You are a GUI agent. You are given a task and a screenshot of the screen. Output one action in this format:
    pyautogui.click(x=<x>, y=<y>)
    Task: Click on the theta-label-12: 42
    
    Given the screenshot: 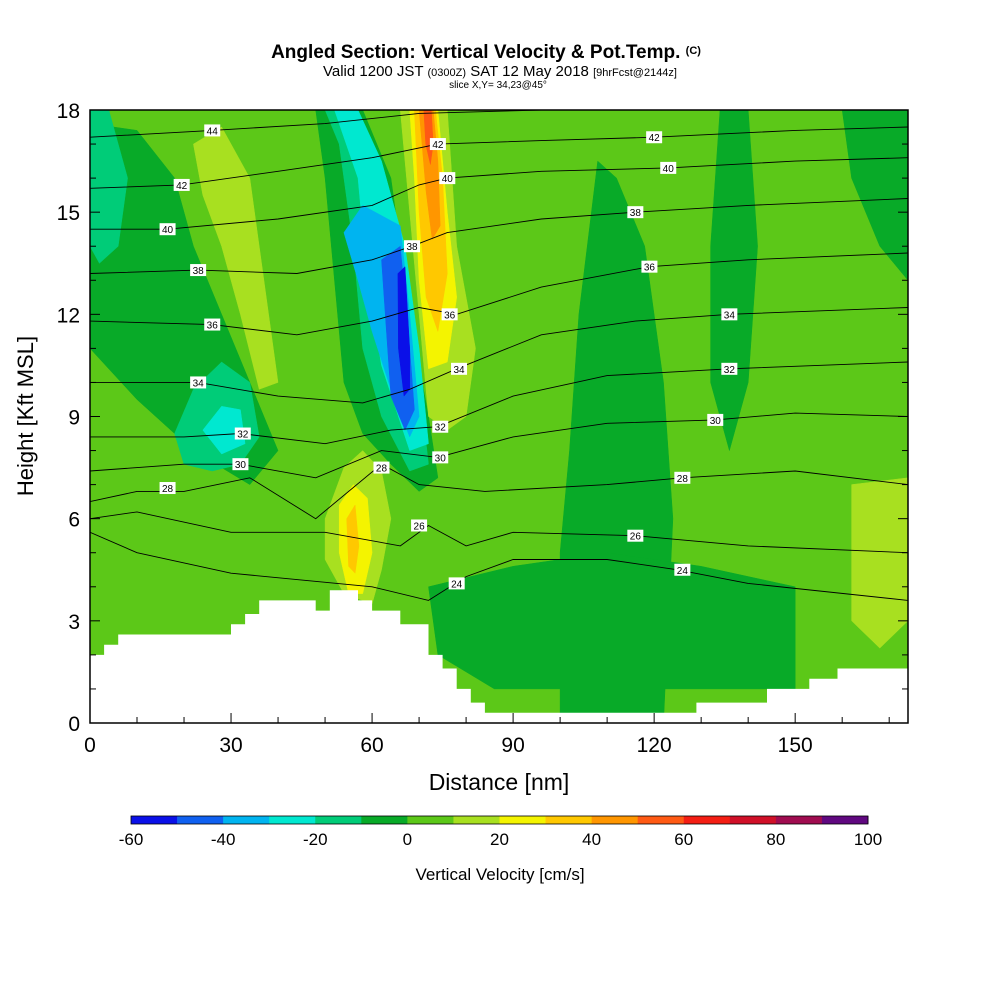 What is the action you would take?
    pyautogui.click(x=437, y=144)
    